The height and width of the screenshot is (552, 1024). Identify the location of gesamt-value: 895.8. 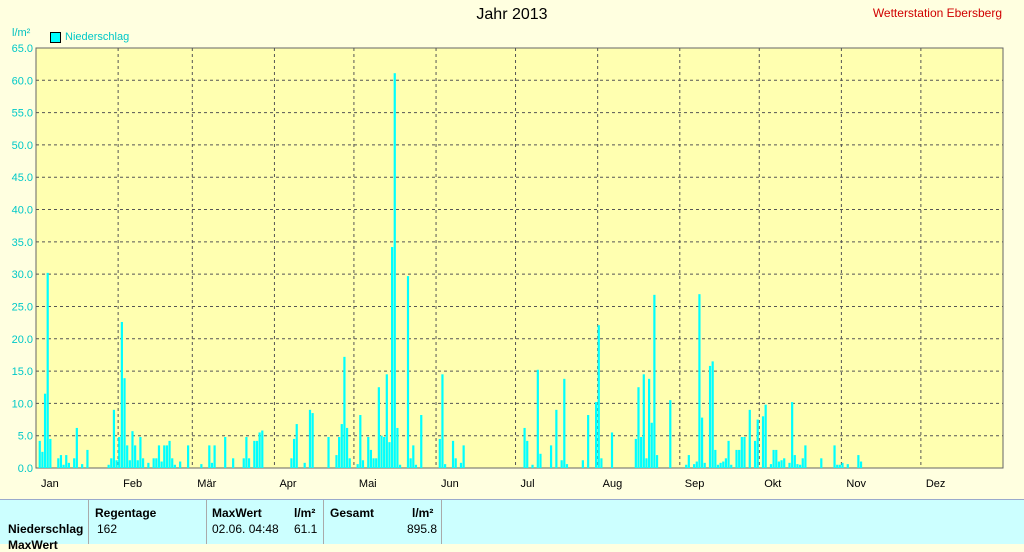
(422, 529).